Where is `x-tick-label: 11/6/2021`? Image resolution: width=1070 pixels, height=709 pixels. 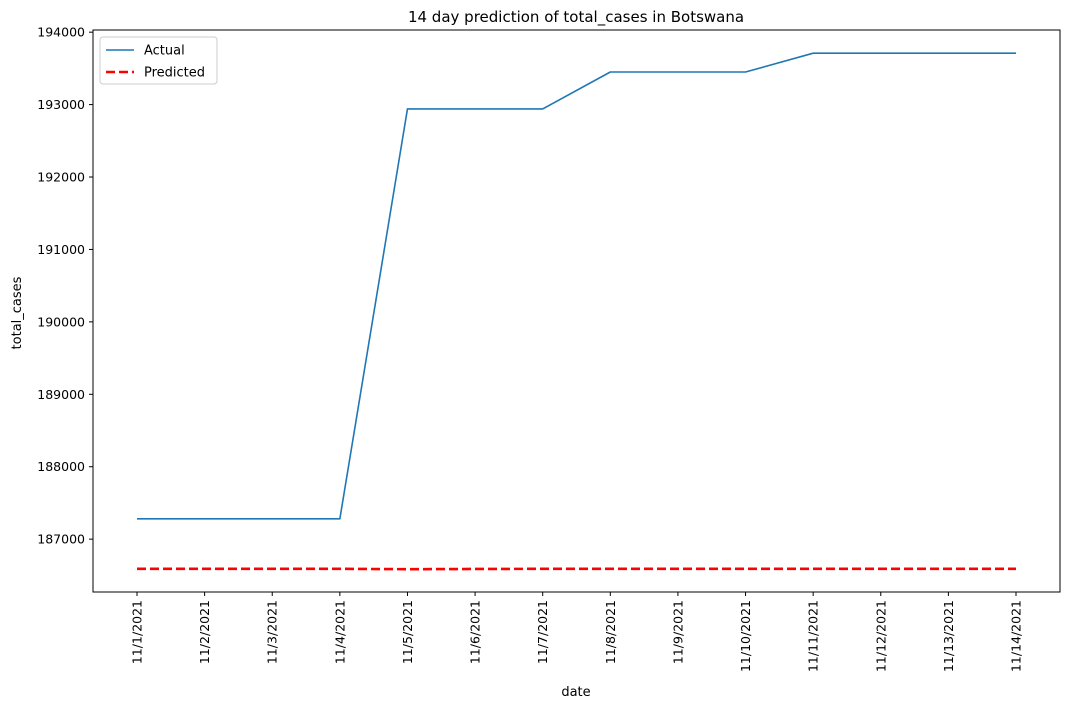 x-tick-label: 11/6/2021 is located at coordinates (475, 632).